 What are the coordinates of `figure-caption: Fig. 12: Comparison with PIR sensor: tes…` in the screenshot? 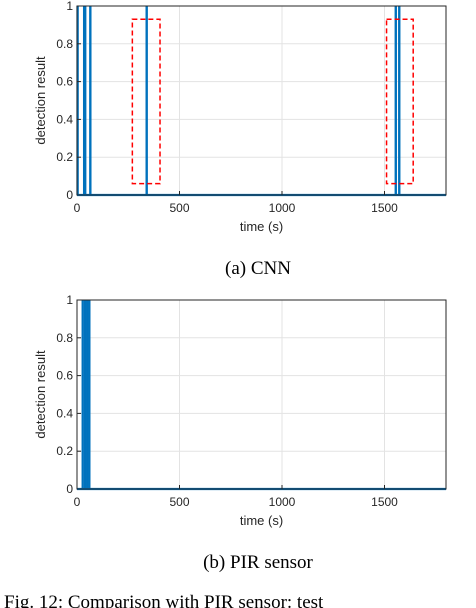 It's located at (164, 600).